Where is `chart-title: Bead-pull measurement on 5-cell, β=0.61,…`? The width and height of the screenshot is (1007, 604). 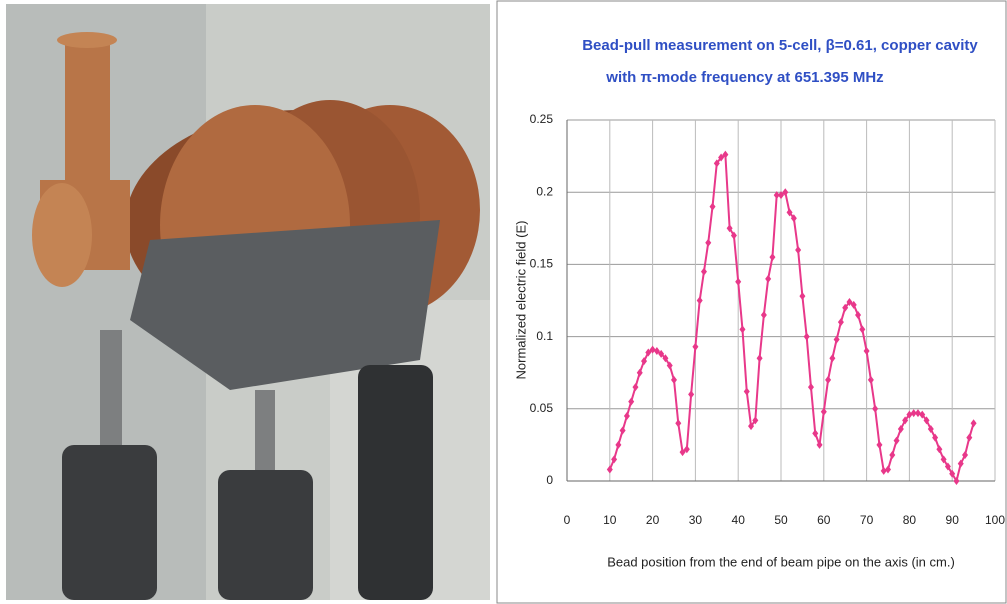
chart-title: Bead-pull measurement on 5-cell, β=0.61,… is located at coordinates (780, 45).